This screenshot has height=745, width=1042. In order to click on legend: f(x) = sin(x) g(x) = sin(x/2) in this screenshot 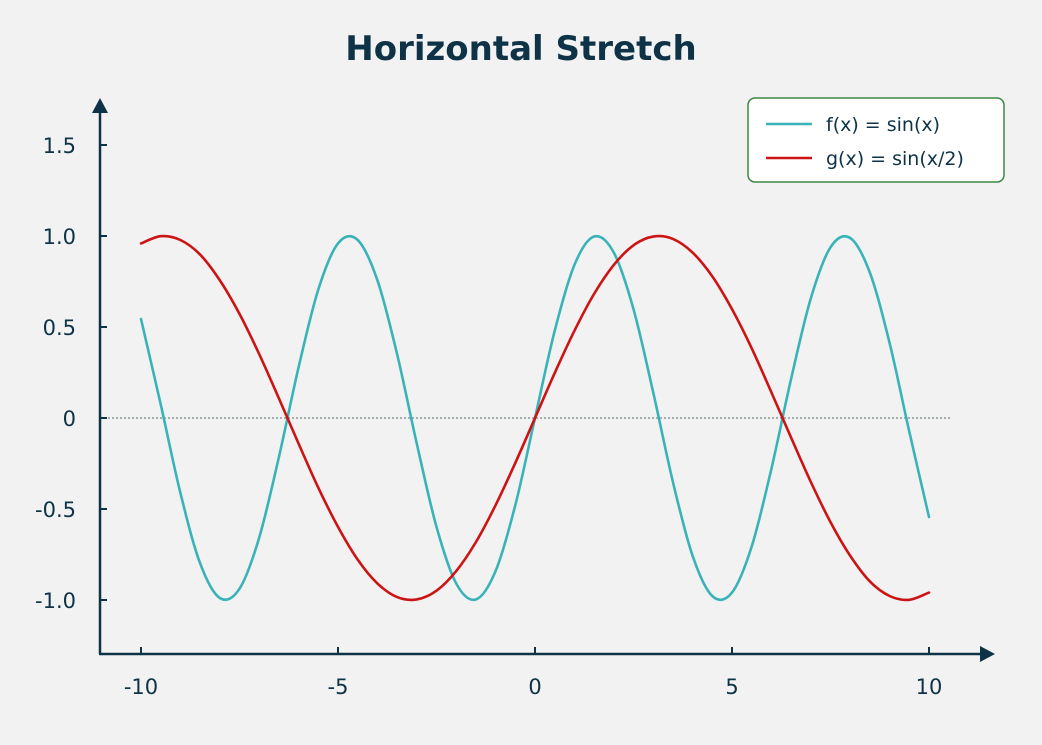, I will do `click(876, 140)`.